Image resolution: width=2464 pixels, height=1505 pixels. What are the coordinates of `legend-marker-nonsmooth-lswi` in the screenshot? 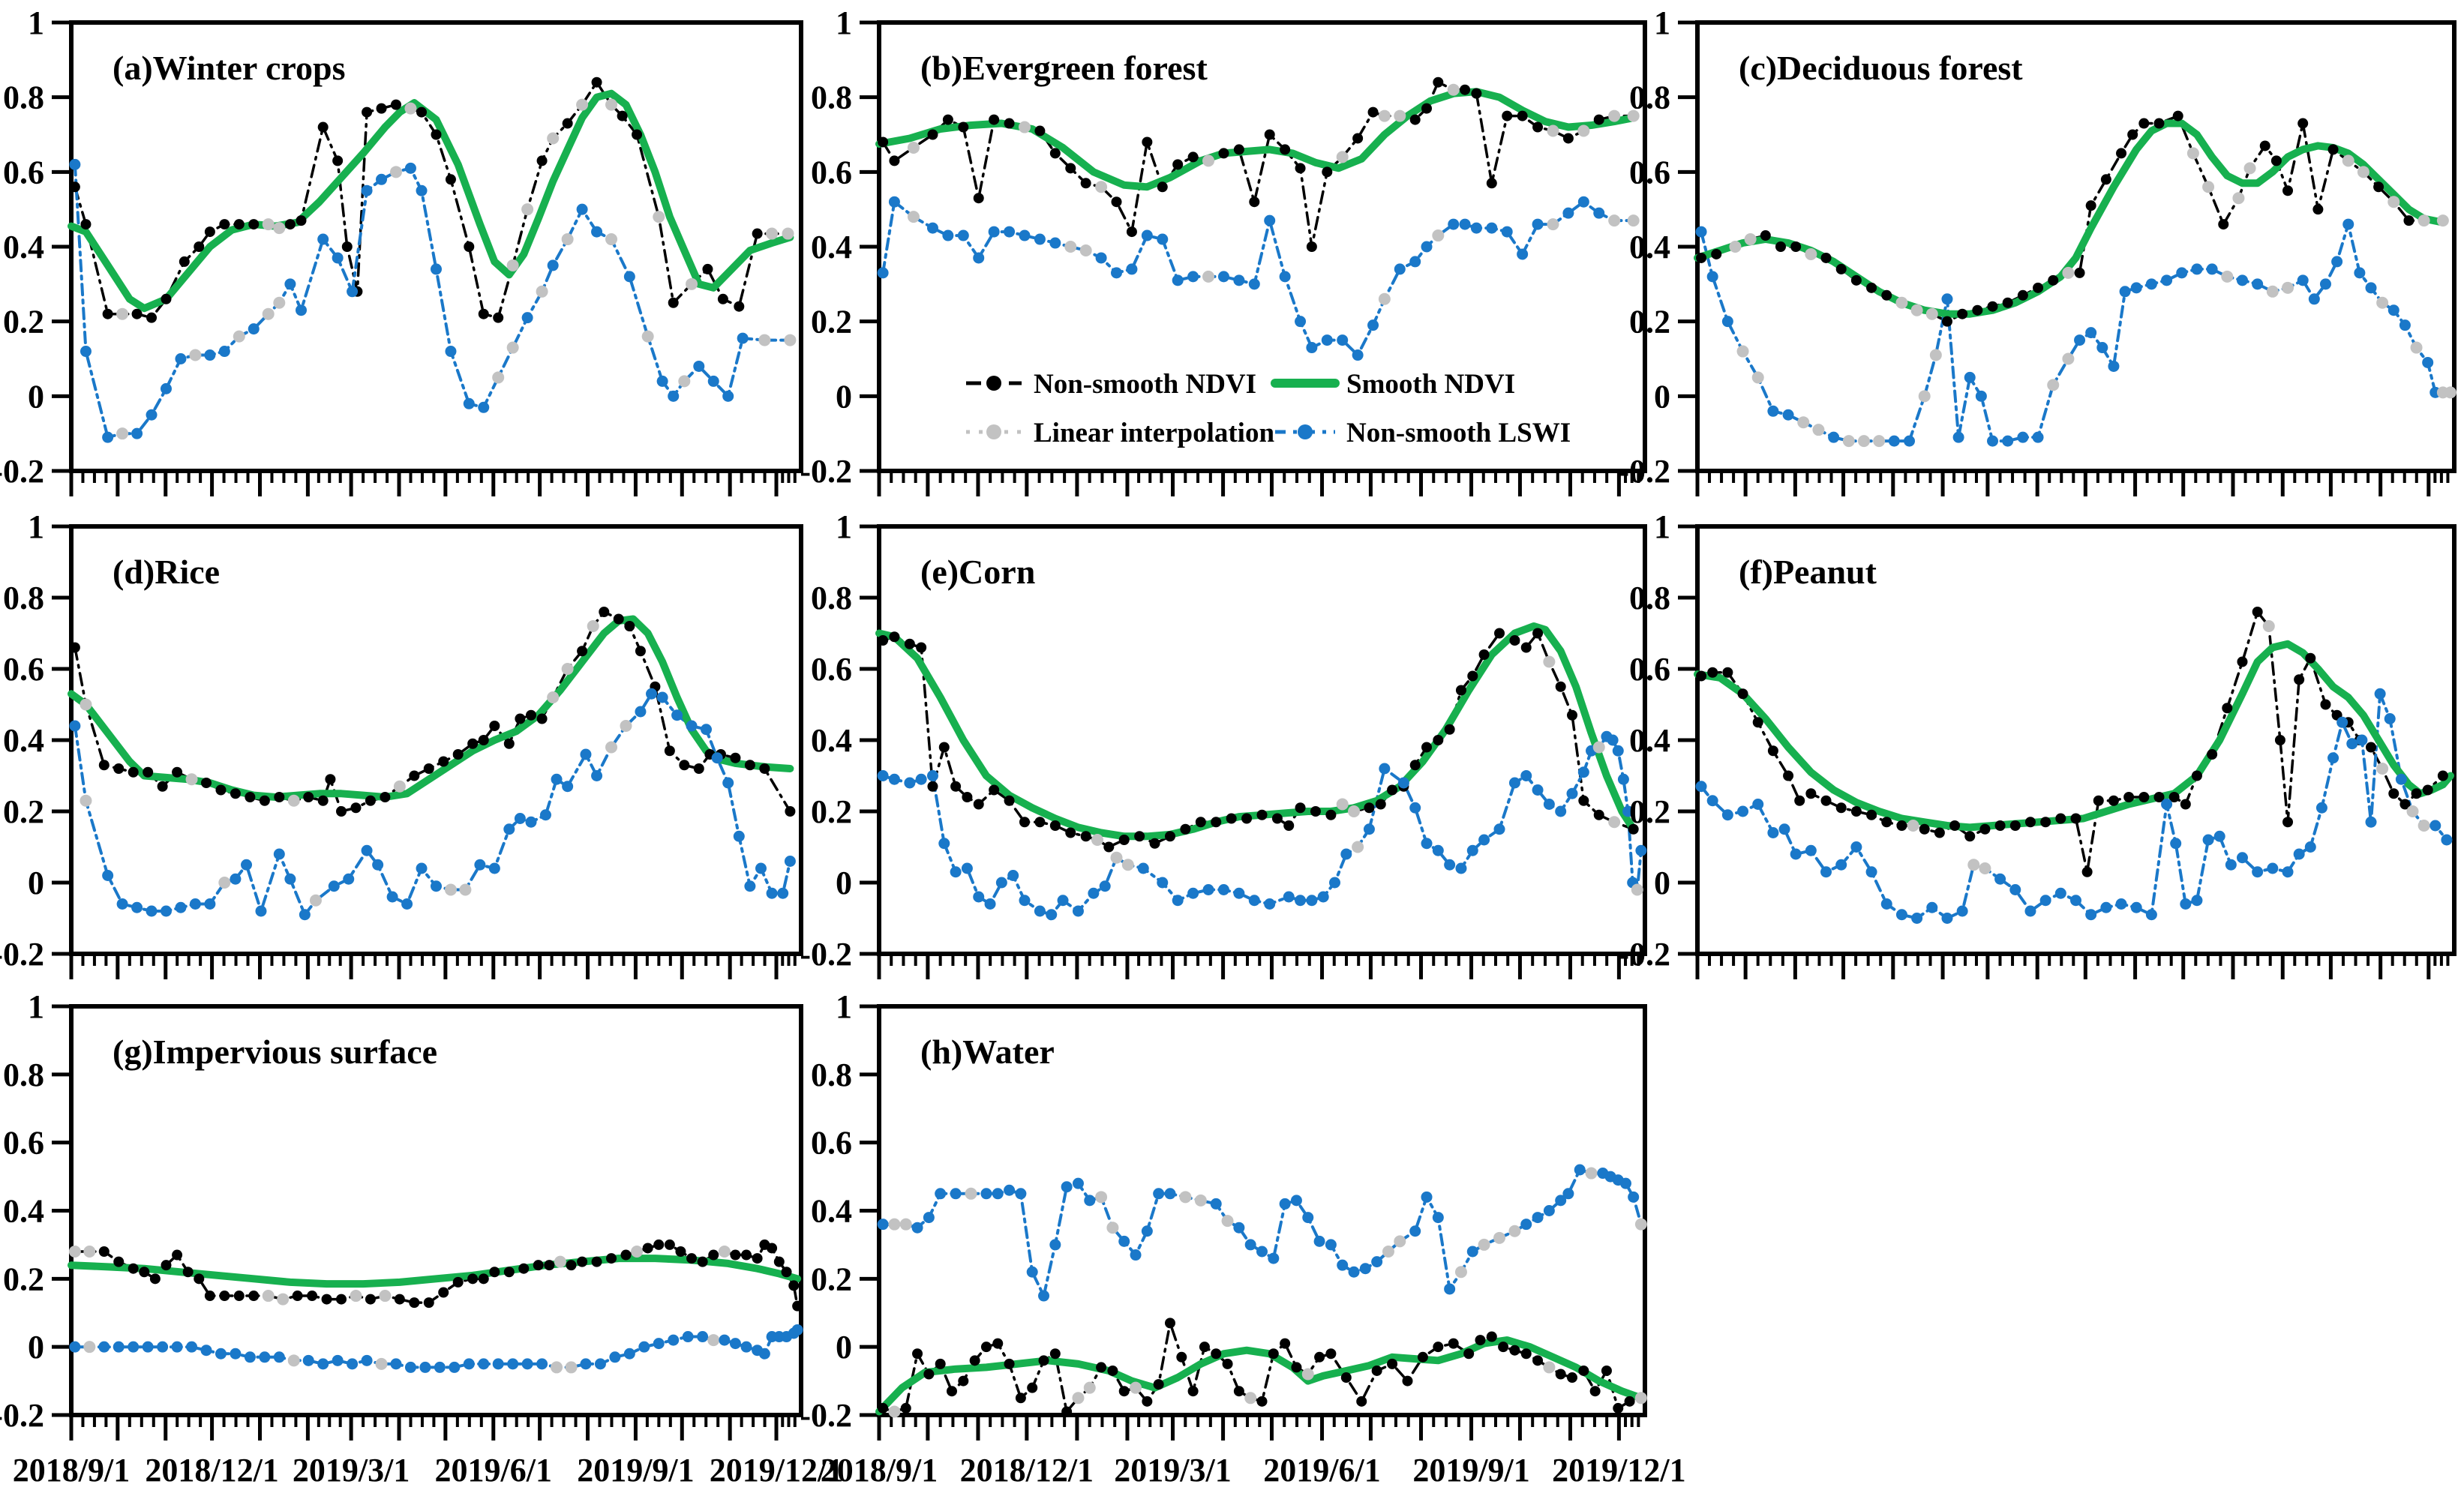 It's located at (1305, 431).